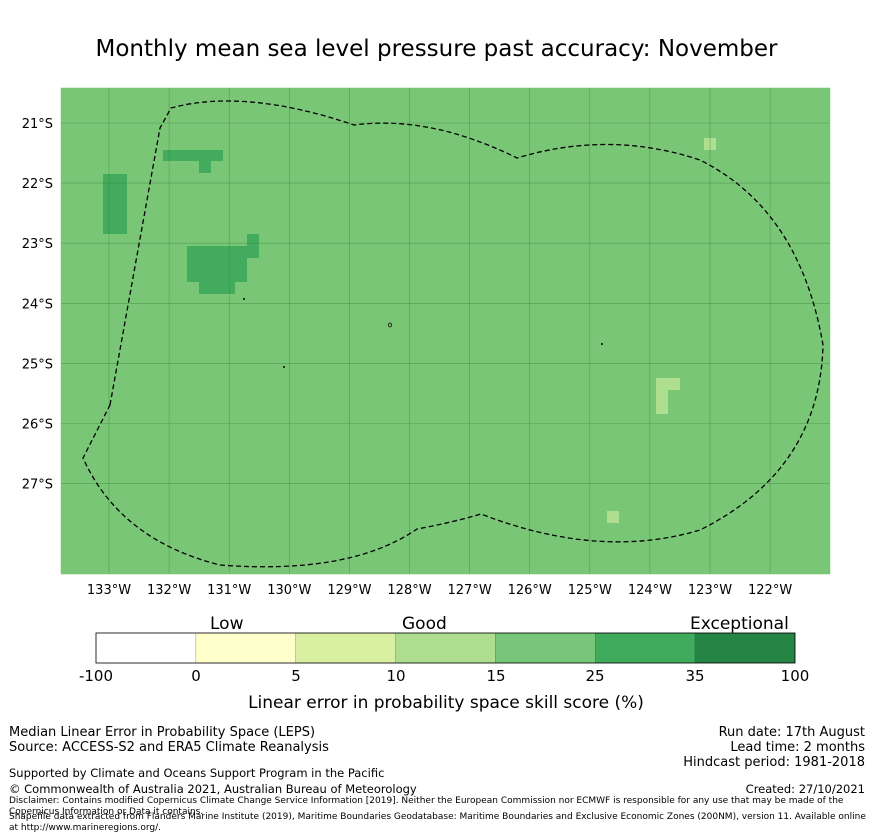 Image resolution: width=873 pixels, height=839 pixels. Describe the element at coordinates (37, 124) in the screenshot. I see `y-tick-label: 21°S` at that location.